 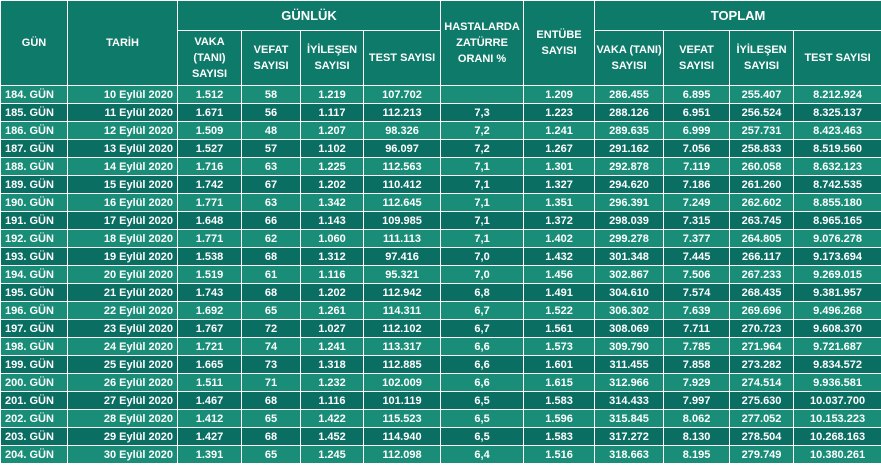 I want to click on cell-toplam-test: 9.076.278, so click(x=837, y=238).